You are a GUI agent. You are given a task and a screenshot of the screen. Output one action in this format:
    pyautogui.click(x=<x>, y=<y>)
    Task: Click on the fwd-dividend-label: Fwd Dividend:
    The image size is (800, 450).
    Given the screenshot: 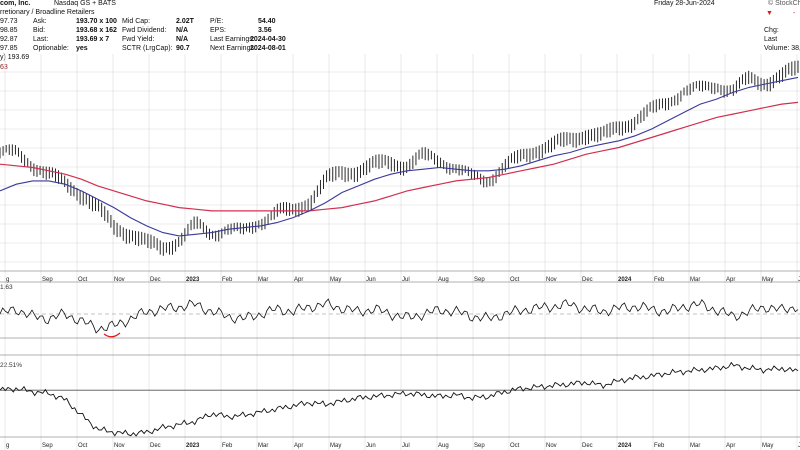 What is the action you would take?
    pyautogui.click(x=144, y=30)
    